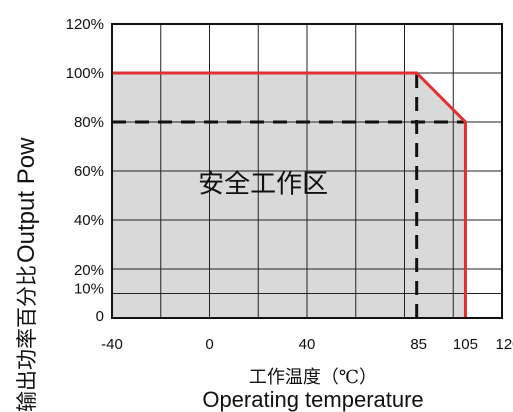  Describe the element at coordinates (112, 344) in the screenshot. I see `x-tick-label: -40` at that location.